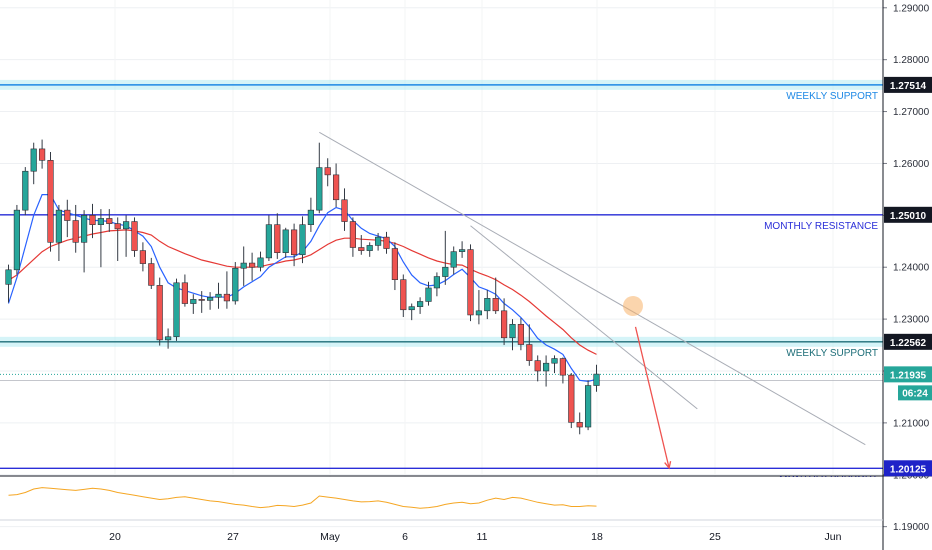  I want to click on price-tick-label: 1.19000, so click(911, 527).